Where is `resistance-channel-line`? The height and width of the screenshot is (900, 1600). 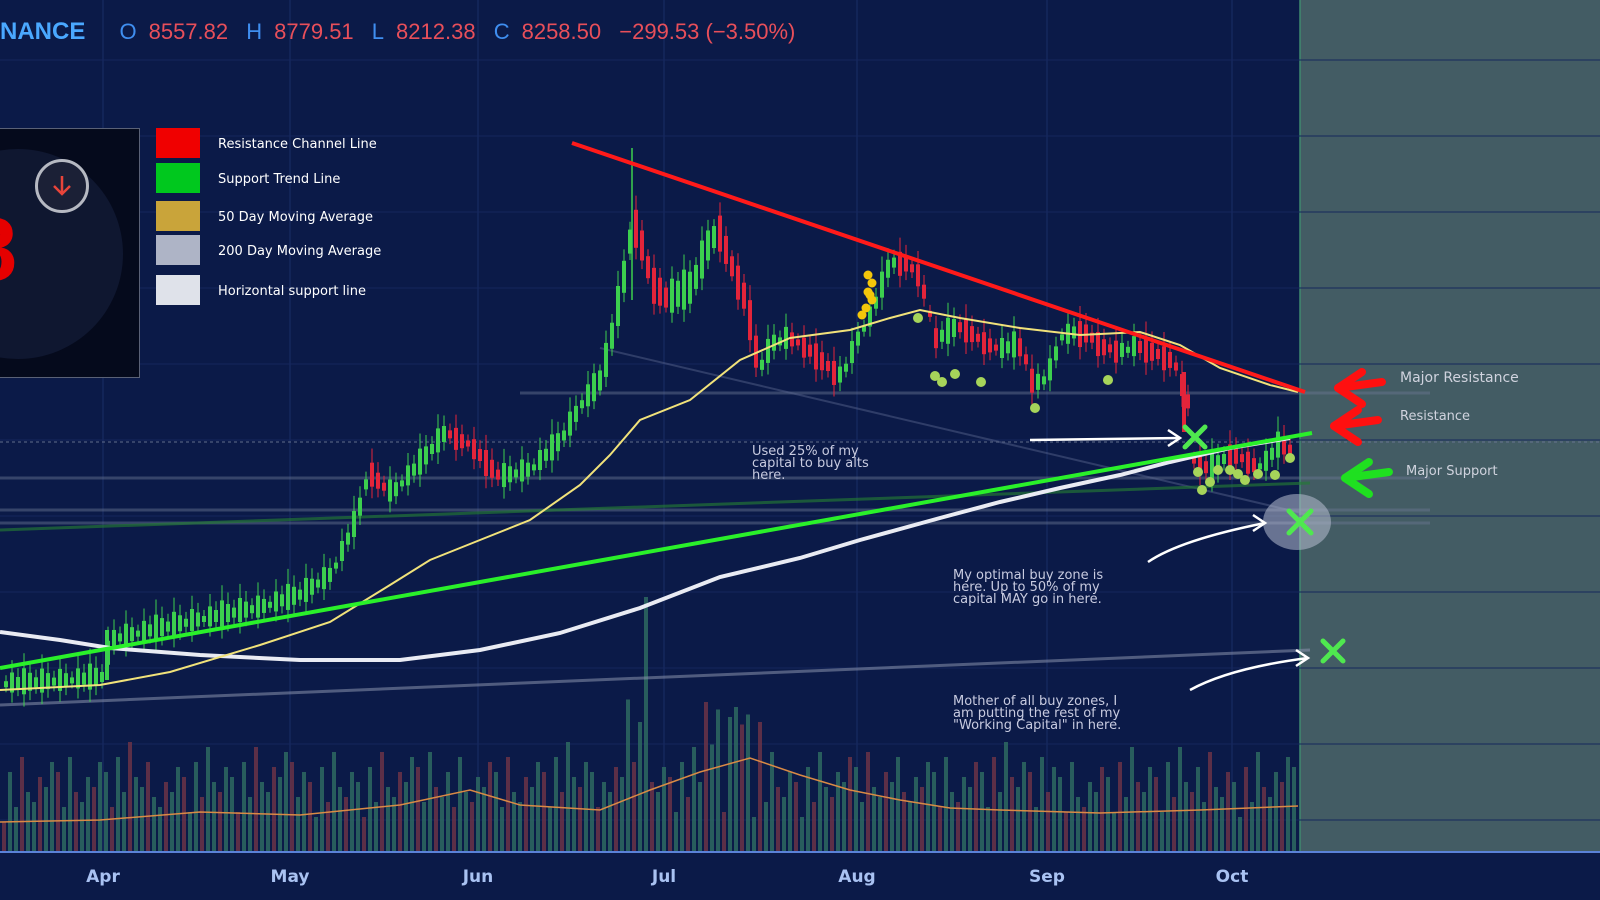 resistance-channel-line is located at coordinates (938, 267).